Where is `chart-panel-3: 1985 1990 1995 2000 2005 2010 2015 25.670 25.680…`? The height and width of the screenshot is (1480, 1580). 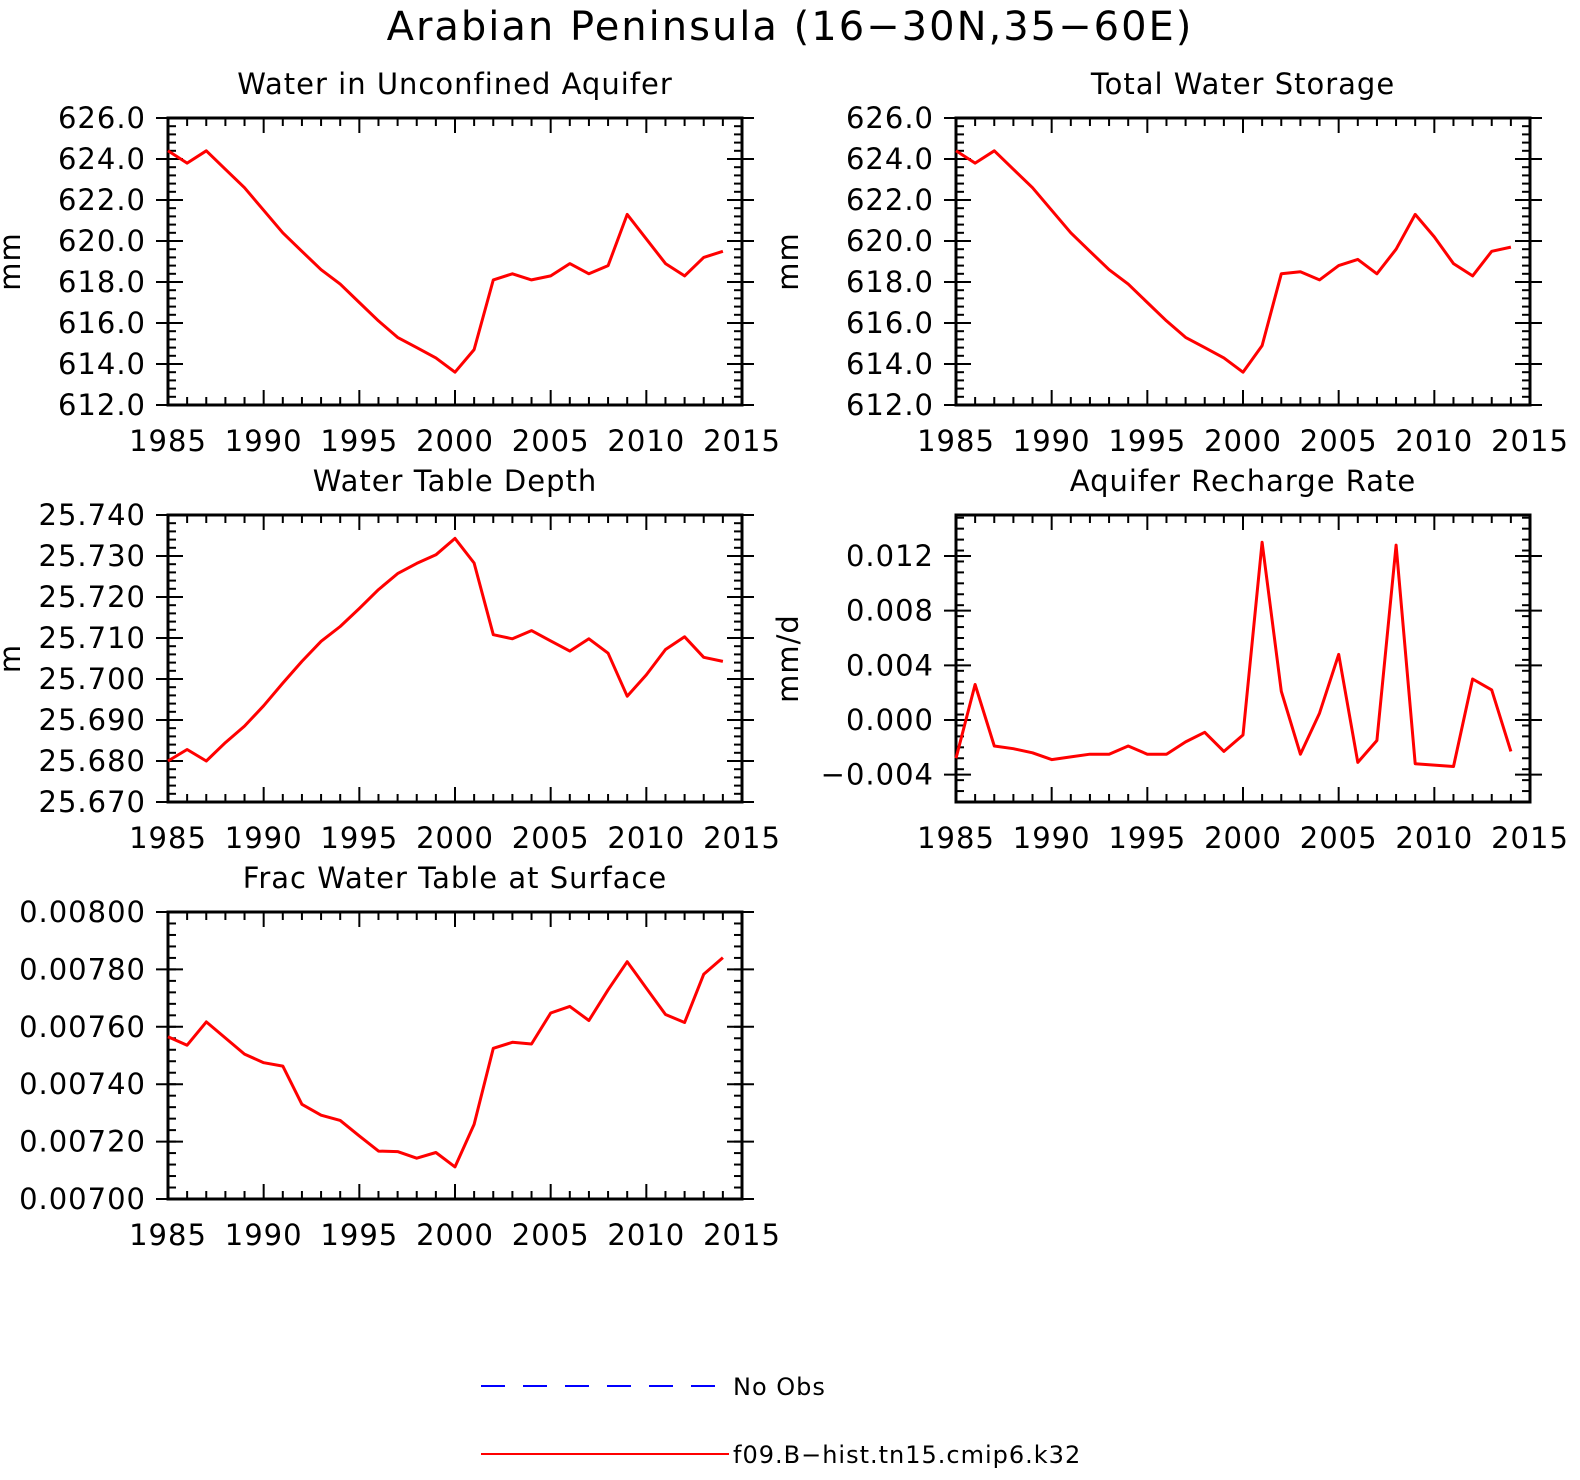 chart-panel-3: 1985 1990 1995 2000 2005 2010 2015 25.670 25.680… is located at coordinates (390, 659).